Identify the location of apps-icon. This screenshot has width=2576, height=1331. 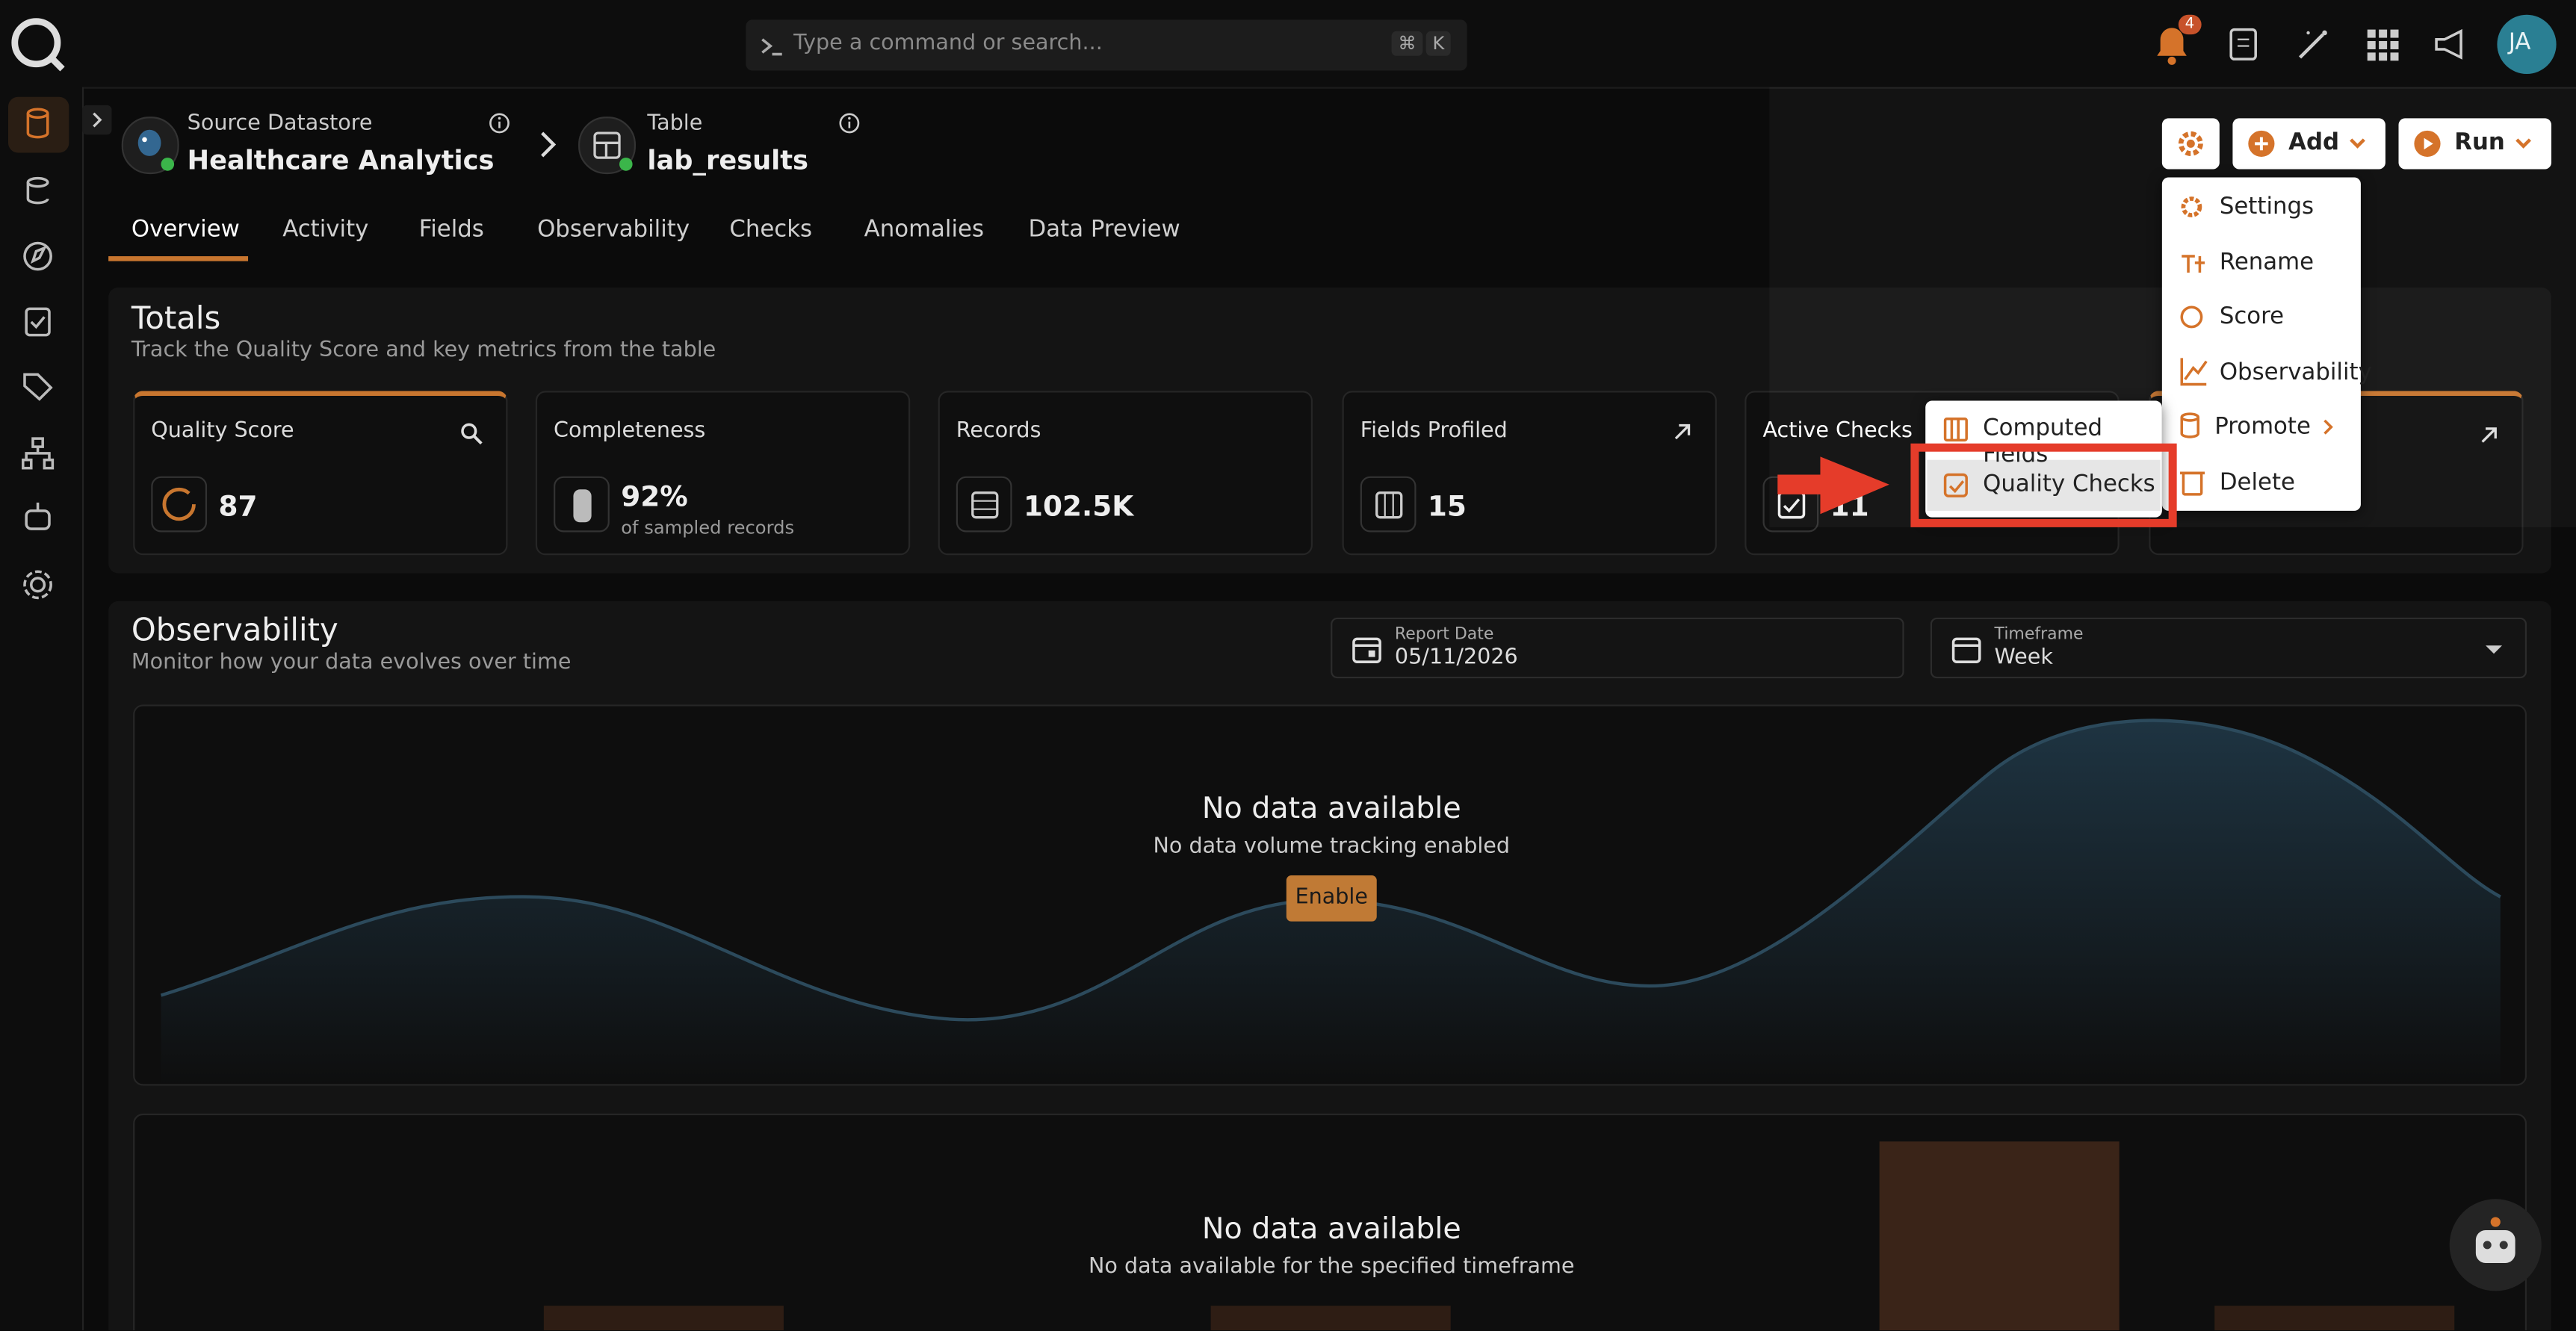
(2382, 44).